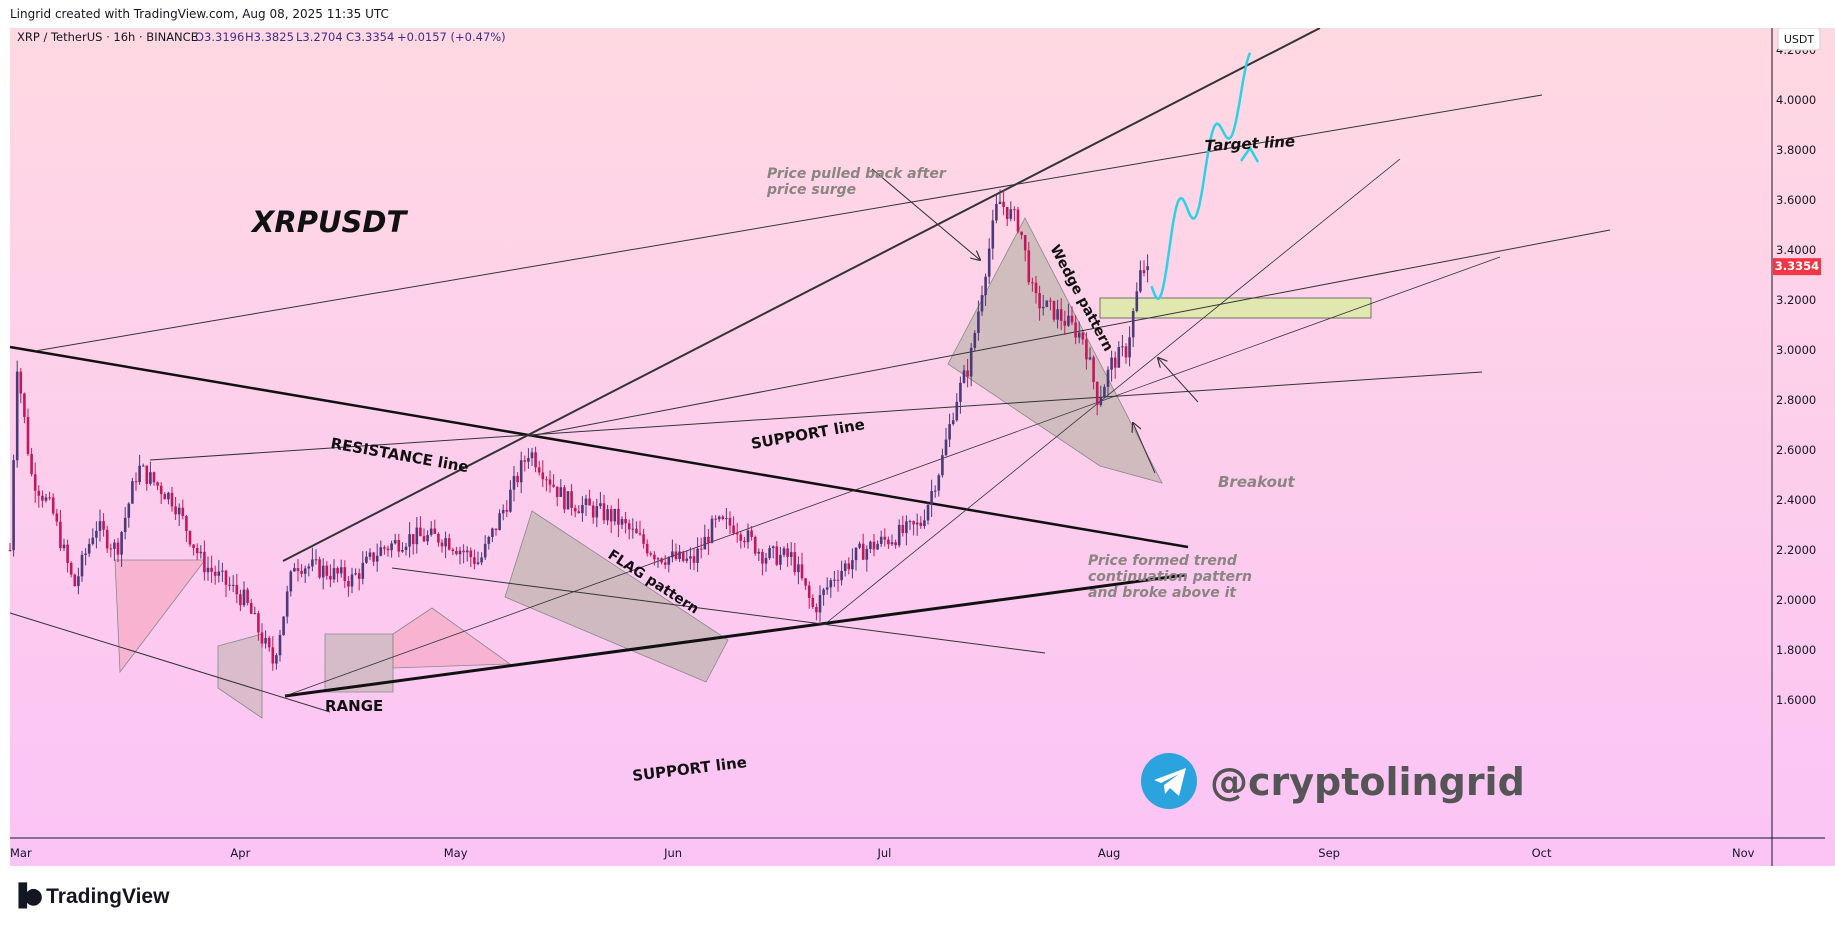 The image size is (1835, 927). I want to click on tradingview-logo: ▐● TradingView, so click(89, 896).